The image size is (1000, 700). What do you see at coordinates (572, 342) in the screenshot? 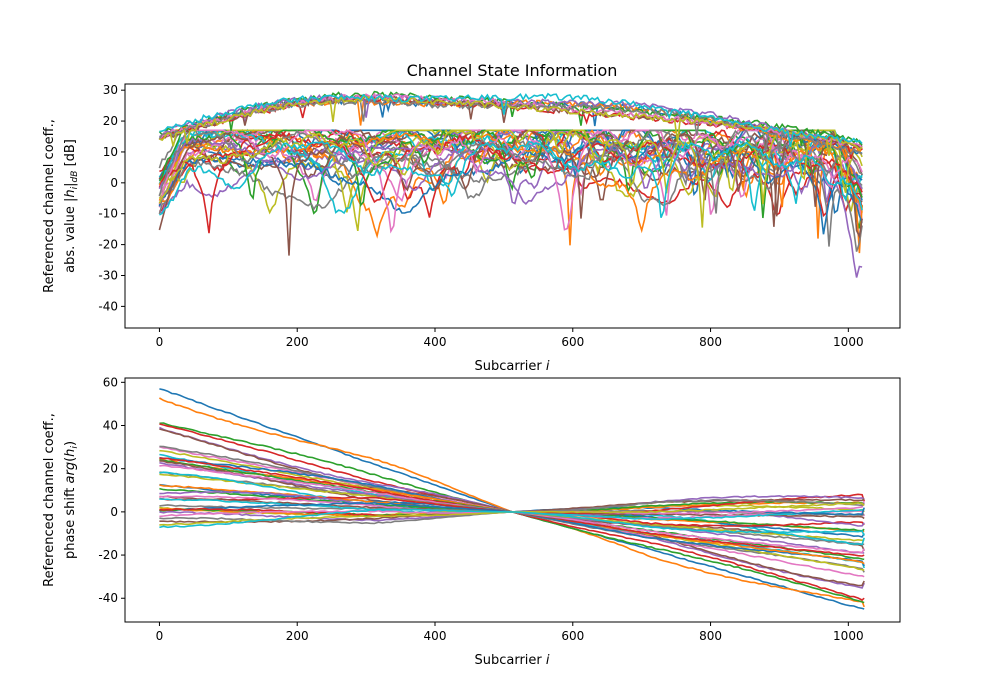
I see `top-xtick-label: 600` at bounding box center [572, 342].